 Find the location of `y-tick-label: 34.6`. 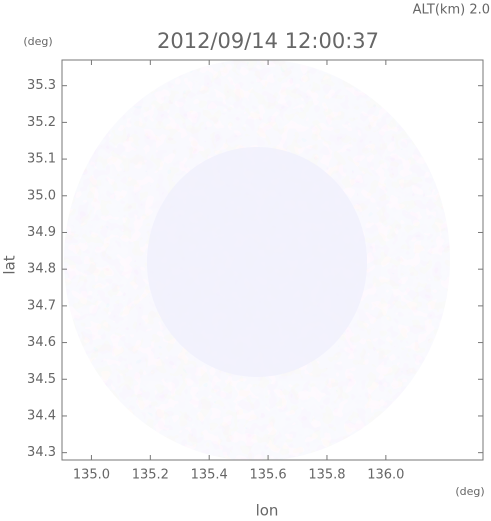

y-tick-label: 34.6 is located at coordinates (41, 342).